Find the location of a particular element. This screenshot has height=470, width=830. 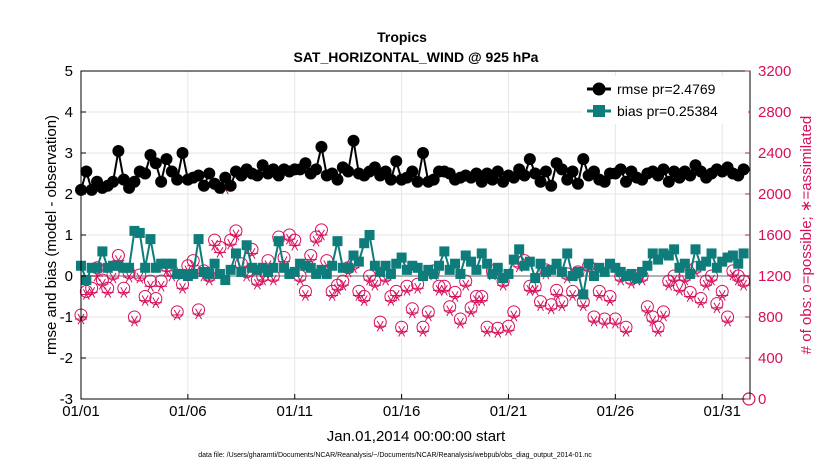

x-tick-label: 01/21 is located at coordinates (509, 411).